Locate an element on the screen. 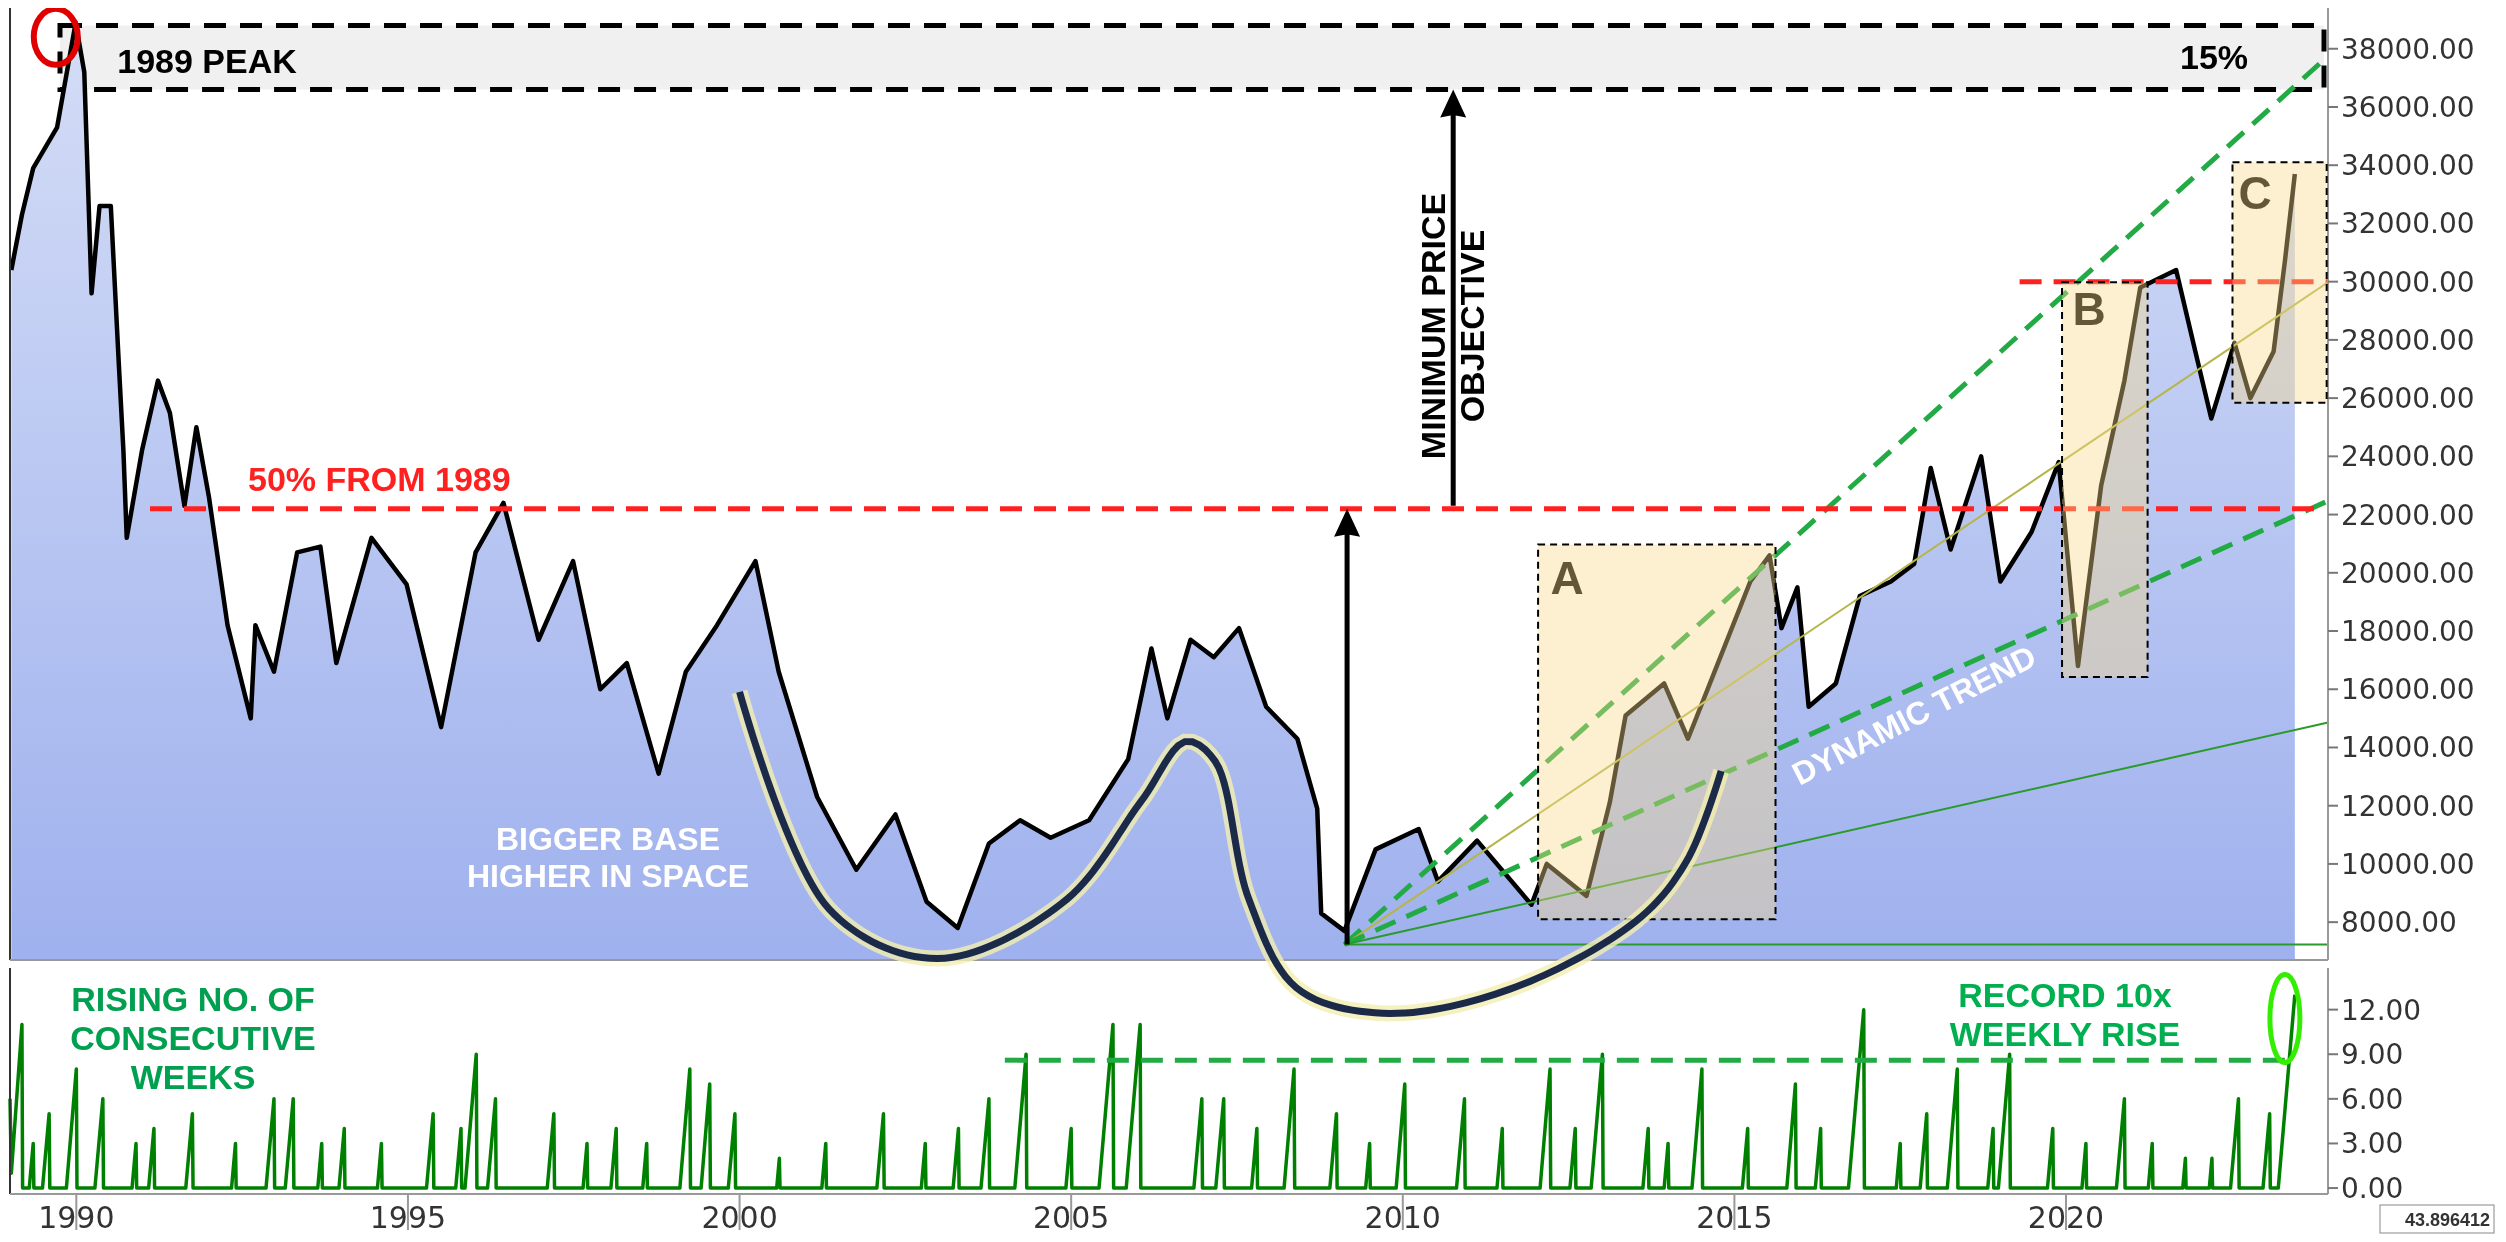 This screenshot has width=2506, height=1242. y-tick-label: 9.00 is located at coordinates (2372, 1055).